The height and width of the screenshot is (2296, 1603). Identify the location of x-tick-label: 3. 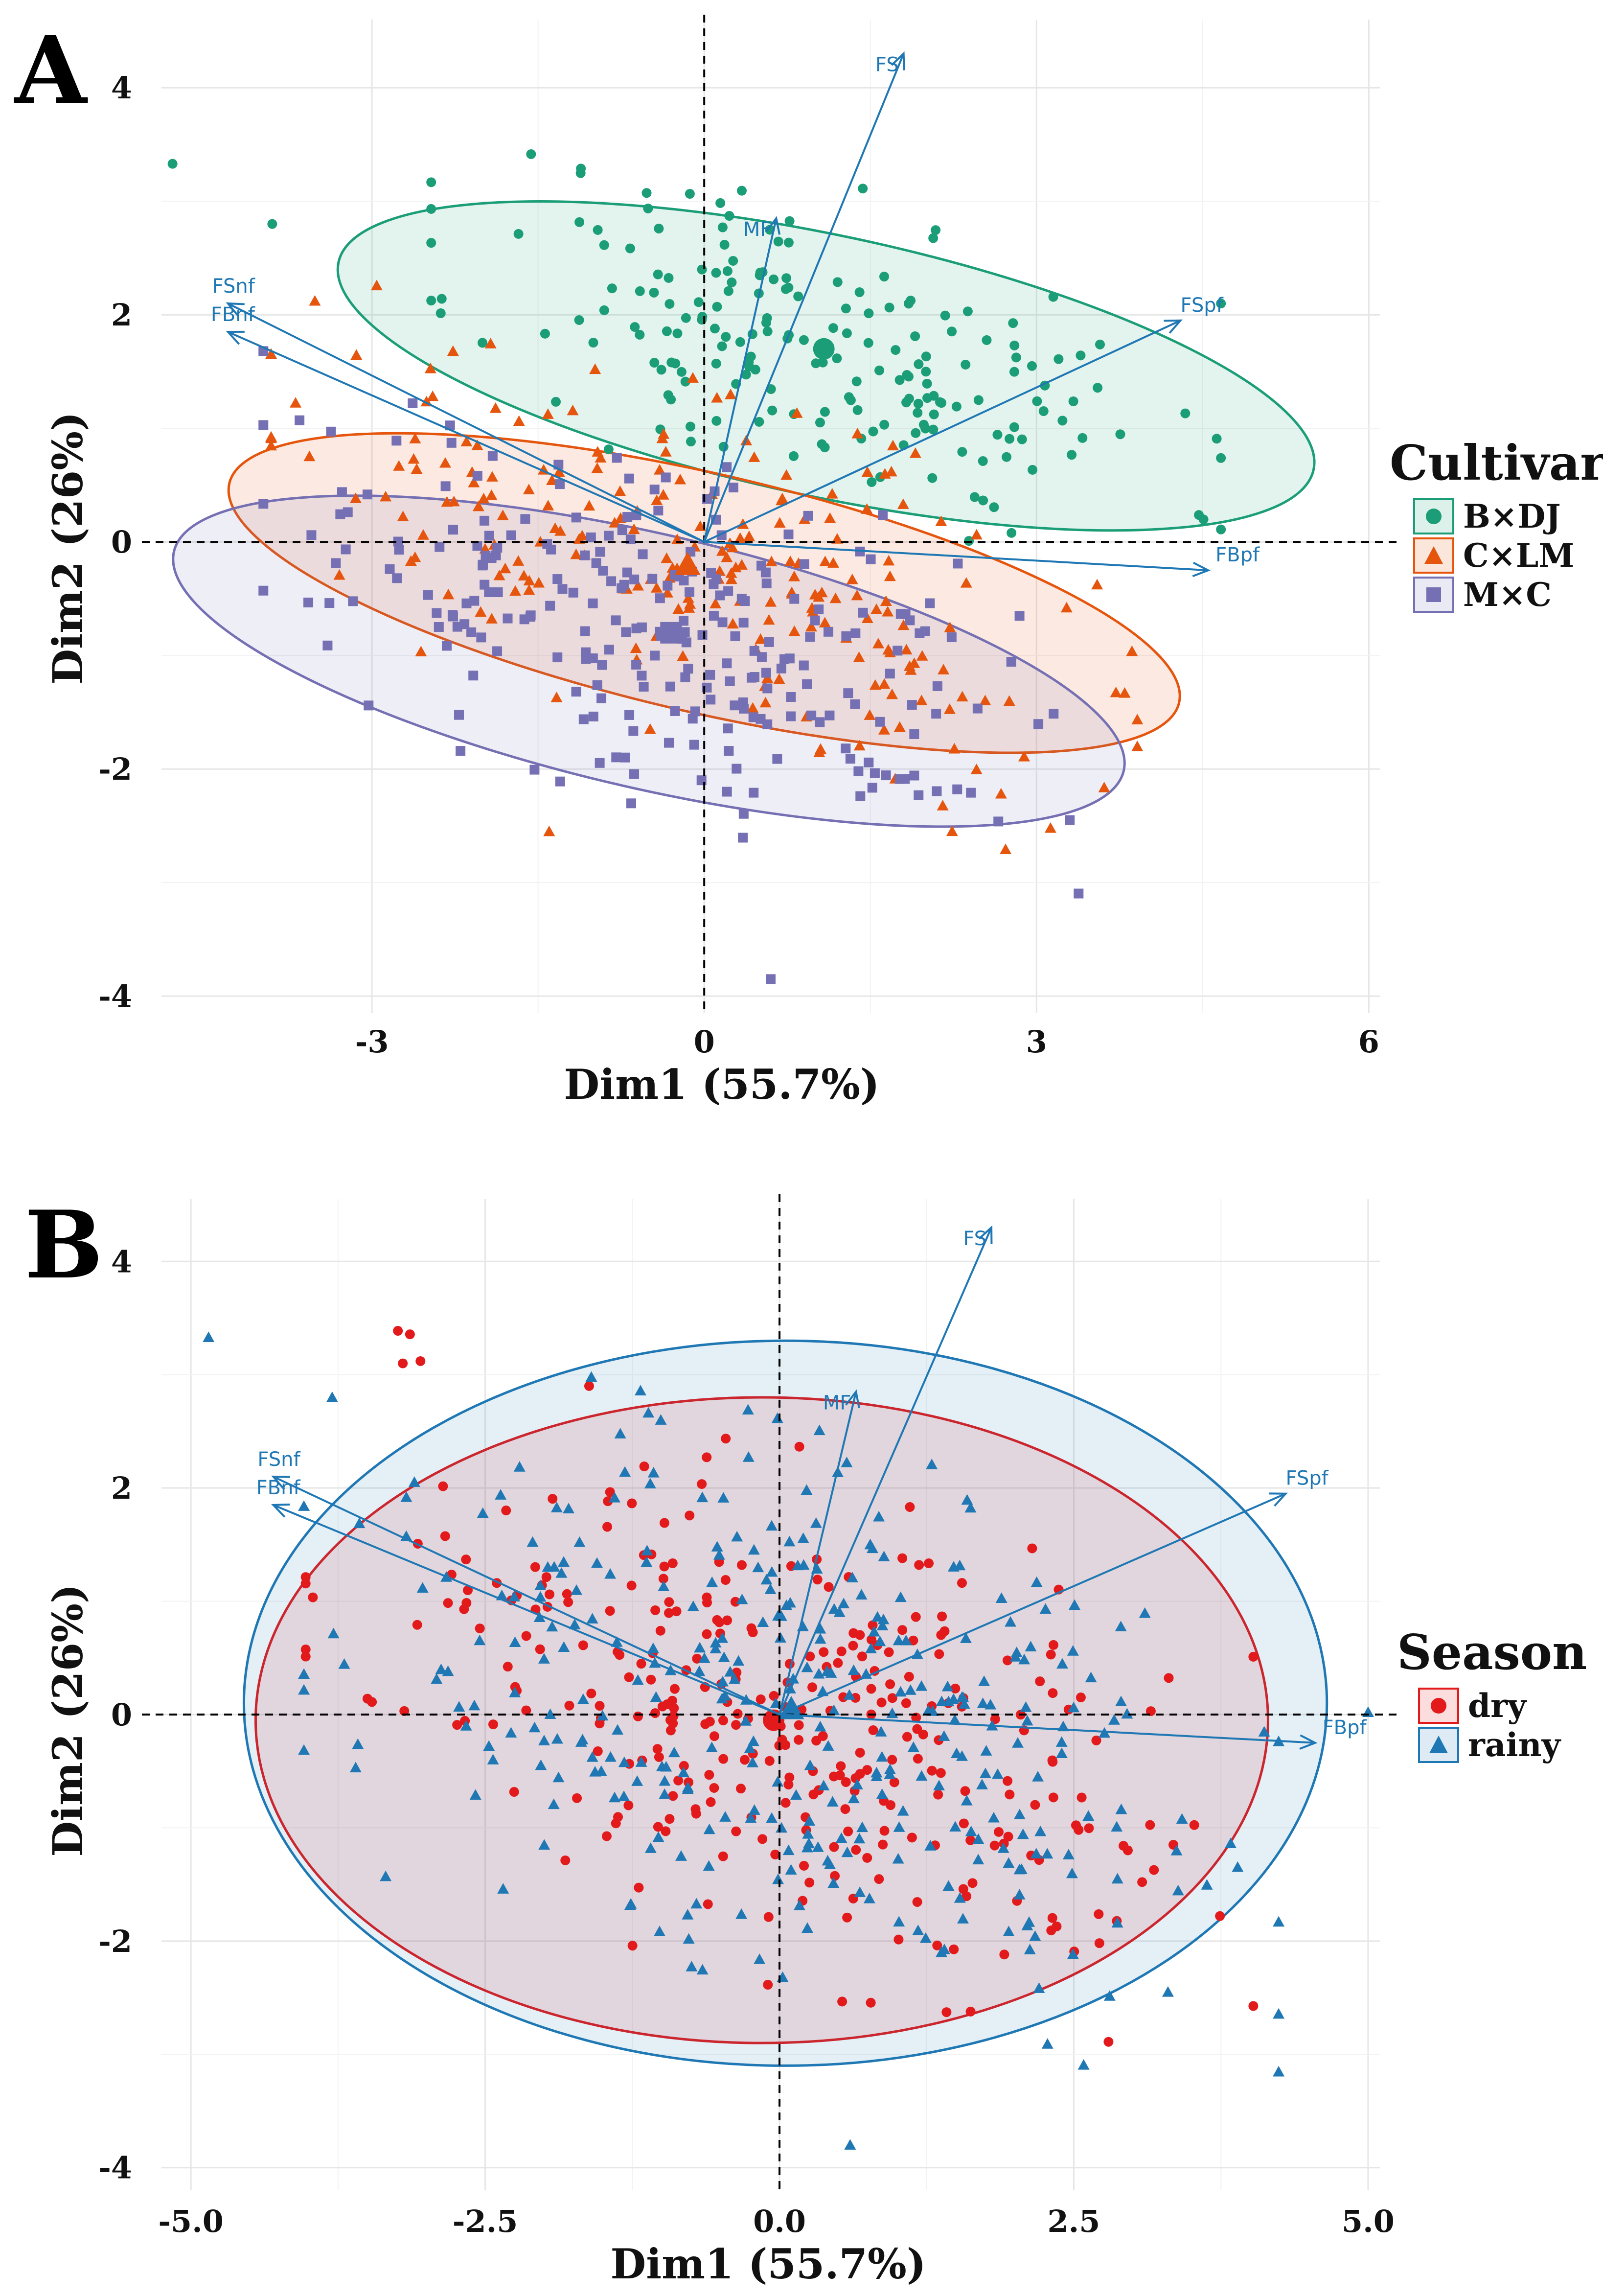
(1036, 1042).